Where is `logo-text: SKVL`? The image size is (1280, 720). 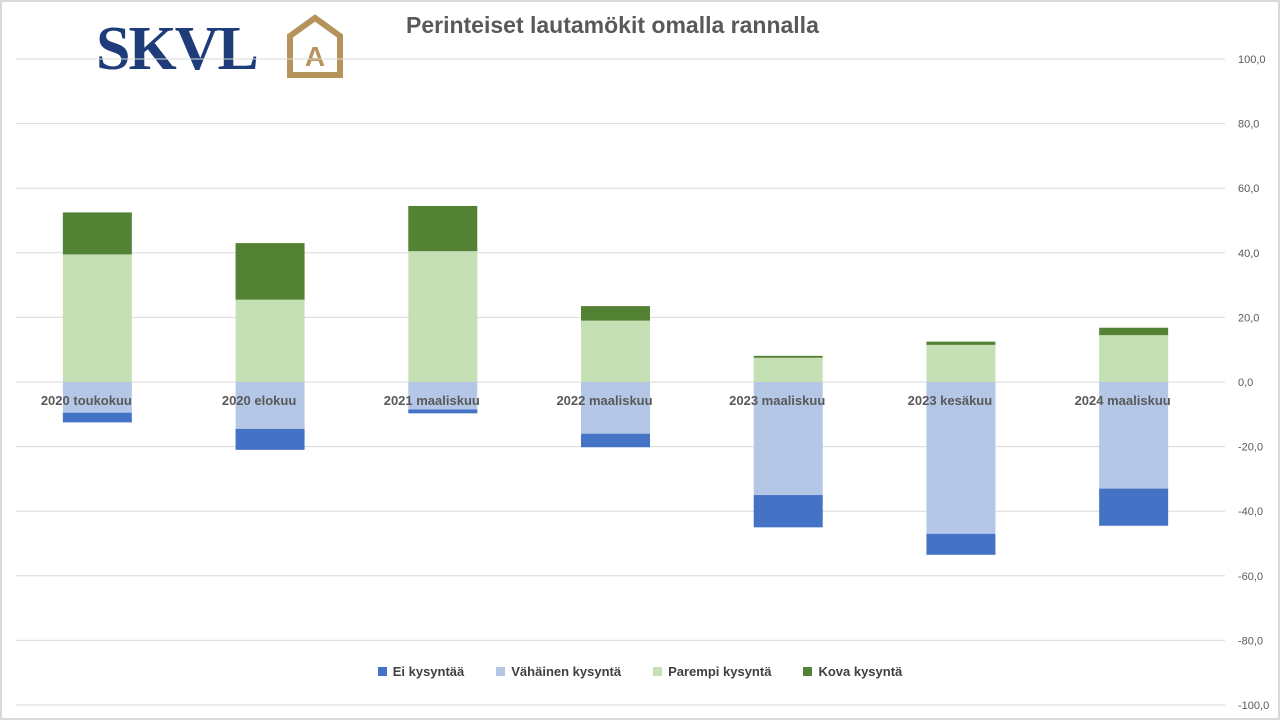
logo-text: SKVL is located at coordinates (177, 49).